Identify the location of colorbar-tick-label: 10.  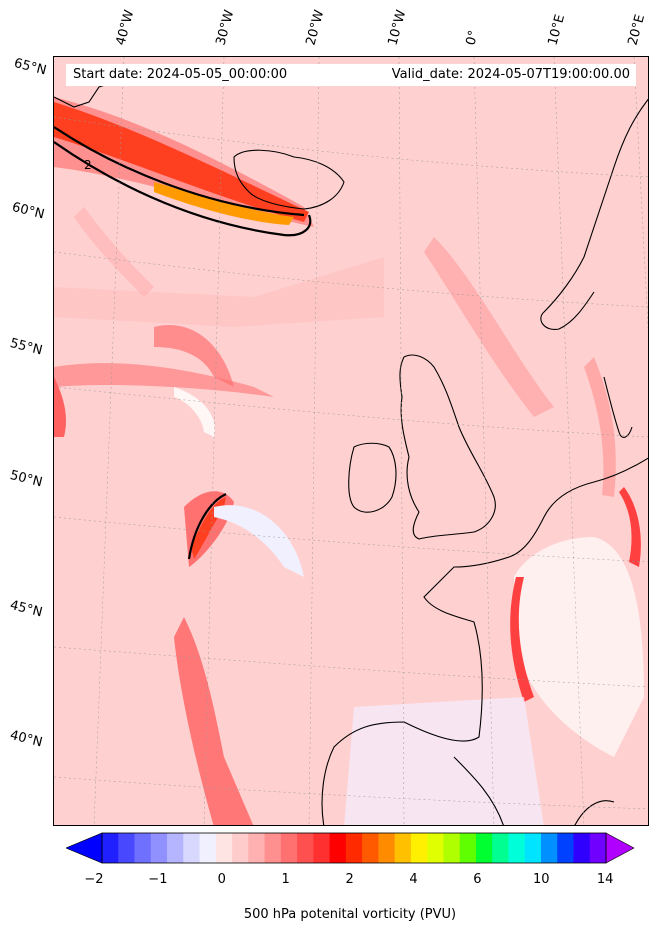
(541, 879).